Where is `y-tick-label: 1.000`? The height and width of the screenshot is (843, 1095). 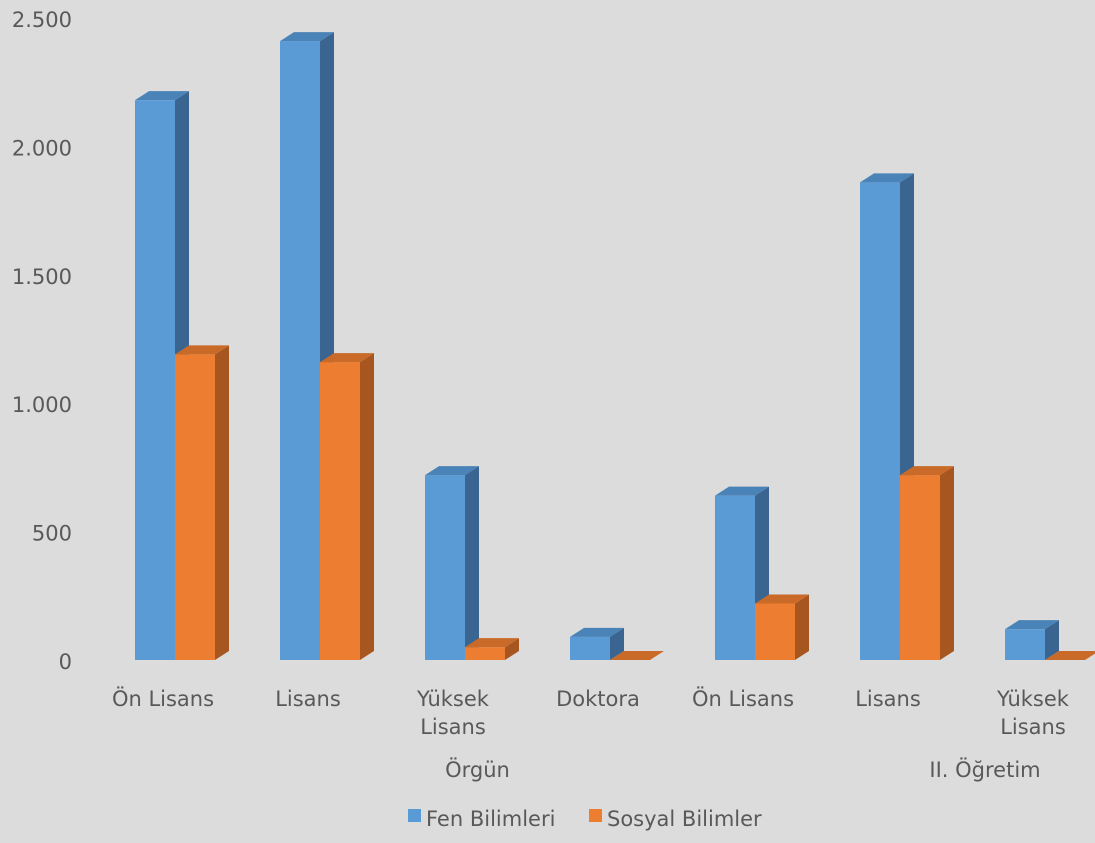 y-tick-label: 1.000 is located at coordinates (42, 405).